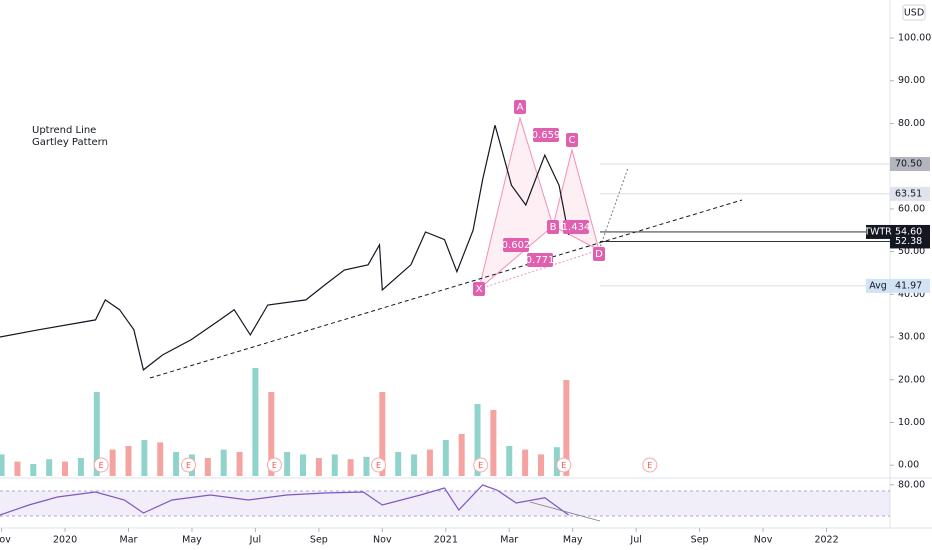  What do you see at coordinates (64, 130) in the screenshot?
I see `annotation: Uptrend Line` at bounding box center [64, 130].